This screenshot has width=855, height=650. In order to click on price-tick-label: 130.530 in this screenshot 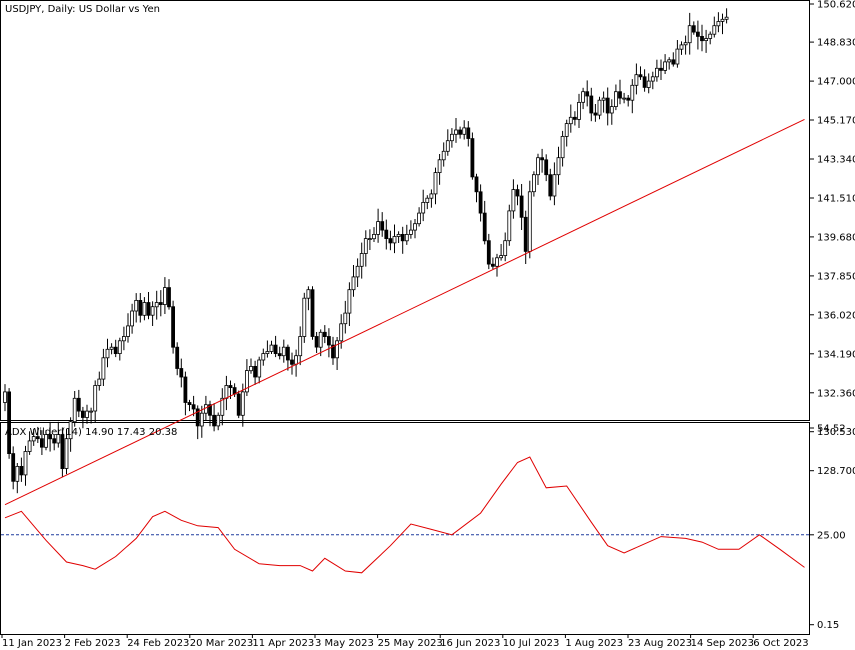, I will do `click(836, 432)`.